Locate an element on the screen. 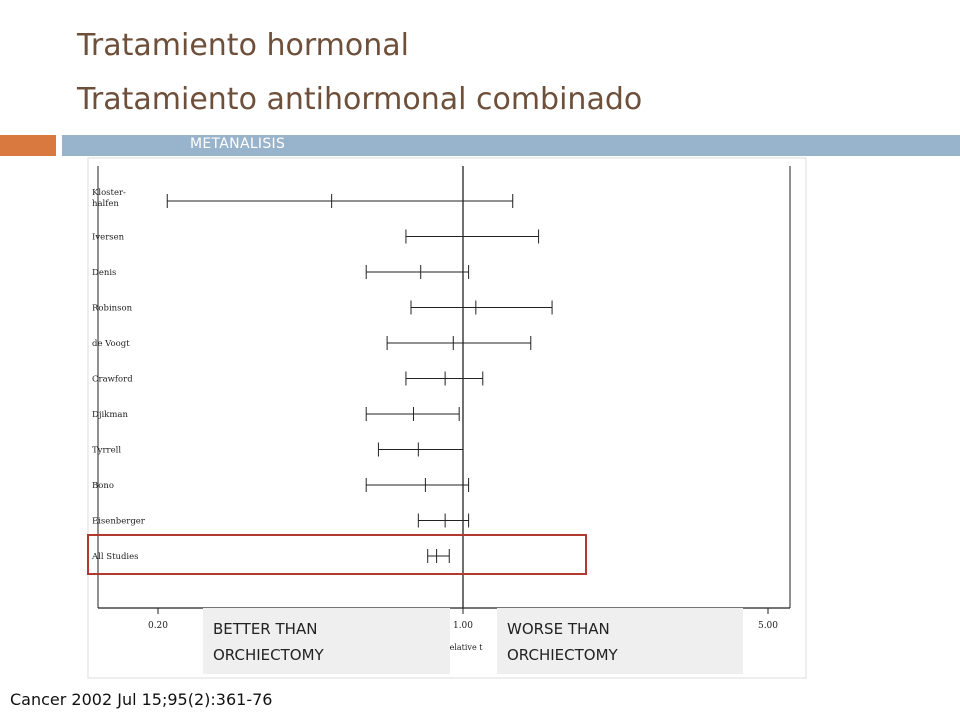 This screenshot has width=960, height=720. study-label: Eisenberger is located at coordinates (119, 522).